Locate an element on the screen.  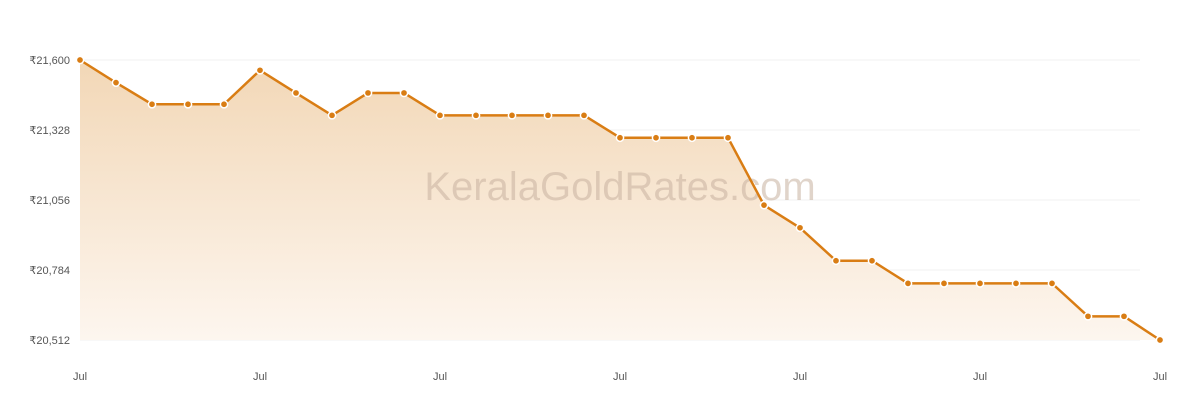
y-tick-label: ₹21,328 is located at coordinates (49, 131).